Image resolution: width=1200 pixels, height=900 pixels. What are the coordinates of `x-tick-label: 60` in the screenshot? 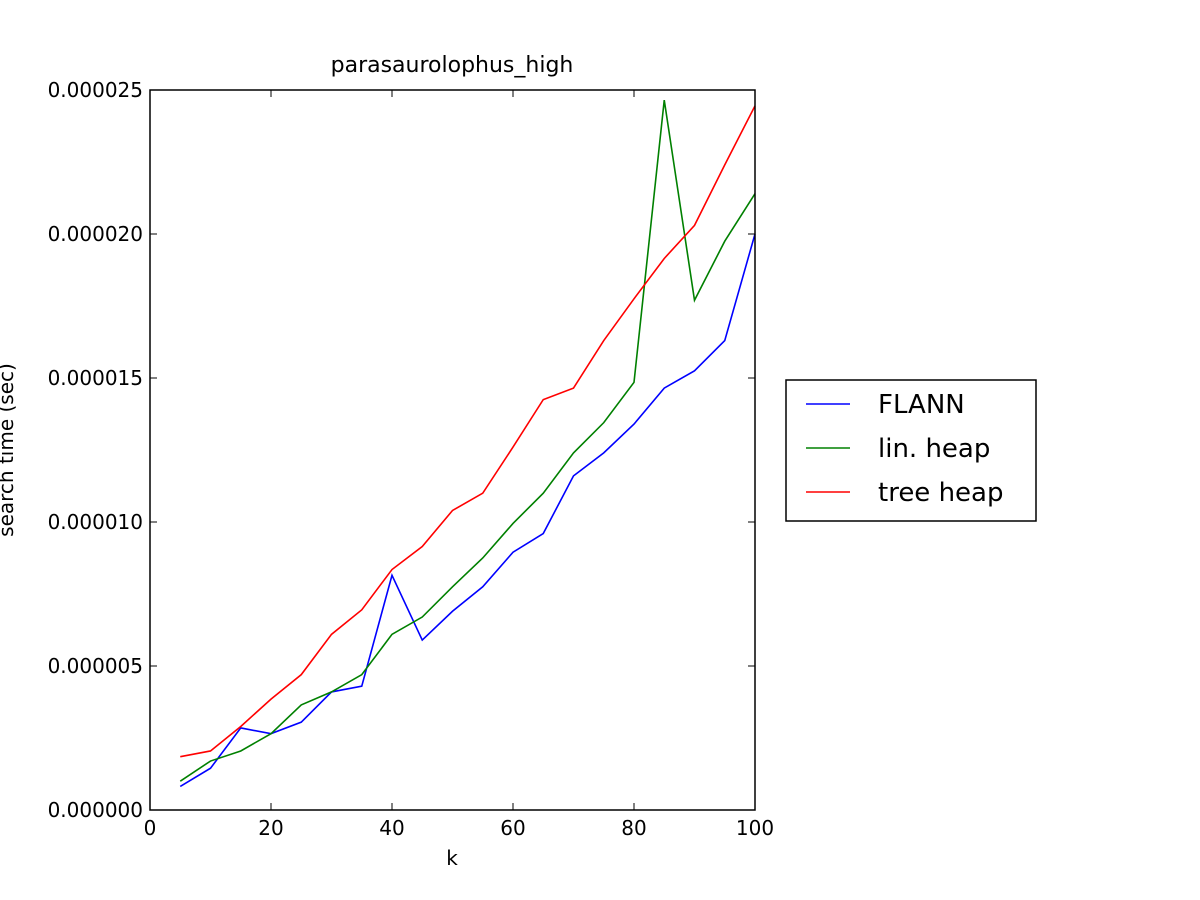 It's located at (512, 828).